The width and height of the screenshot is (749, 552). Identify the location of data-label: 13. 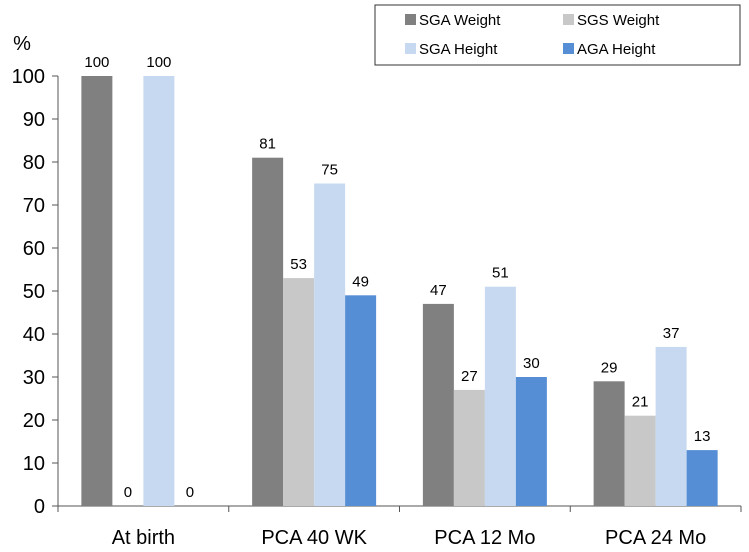
(702, 436).